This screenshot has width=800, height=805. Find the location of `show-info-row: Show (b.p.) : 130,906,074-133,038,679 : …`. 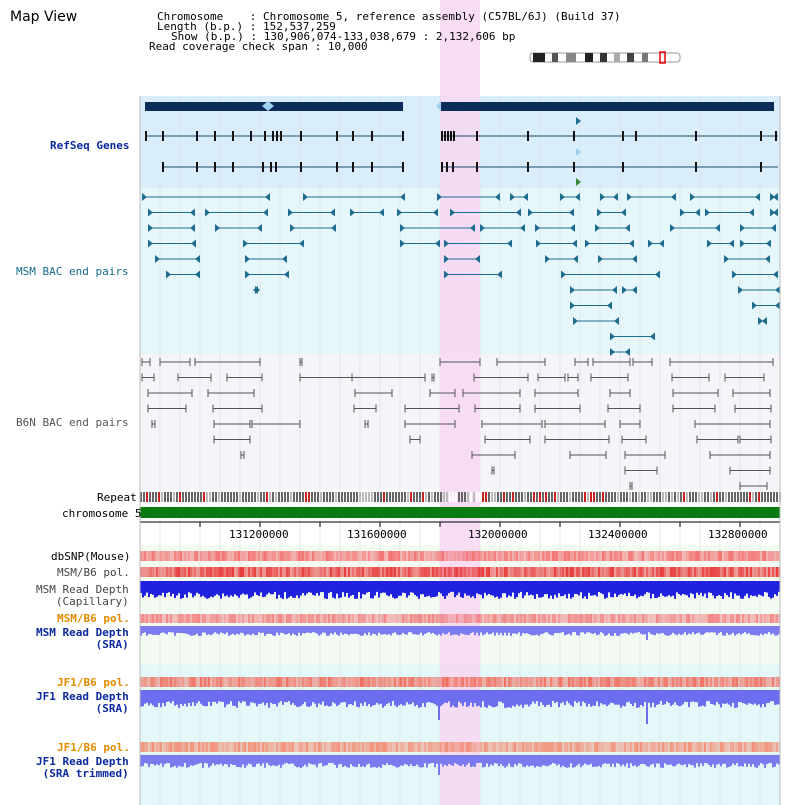

show-info-row: Show (b.p.) : 130,906,074-133,038,679 : … is located at coordinates (343, 36).